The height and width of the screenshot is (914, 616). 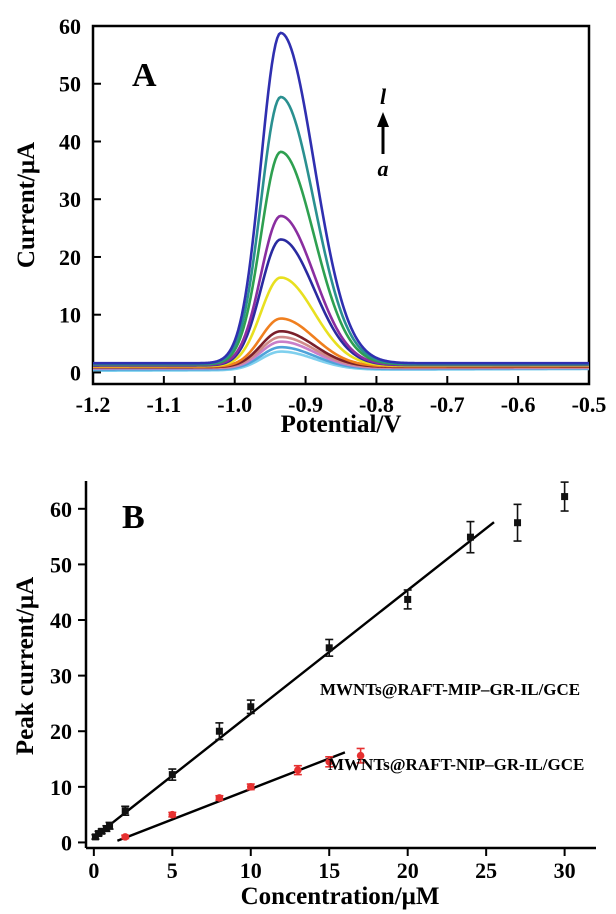 I want to click on fit-line-nip, so click(x=231, y=796).